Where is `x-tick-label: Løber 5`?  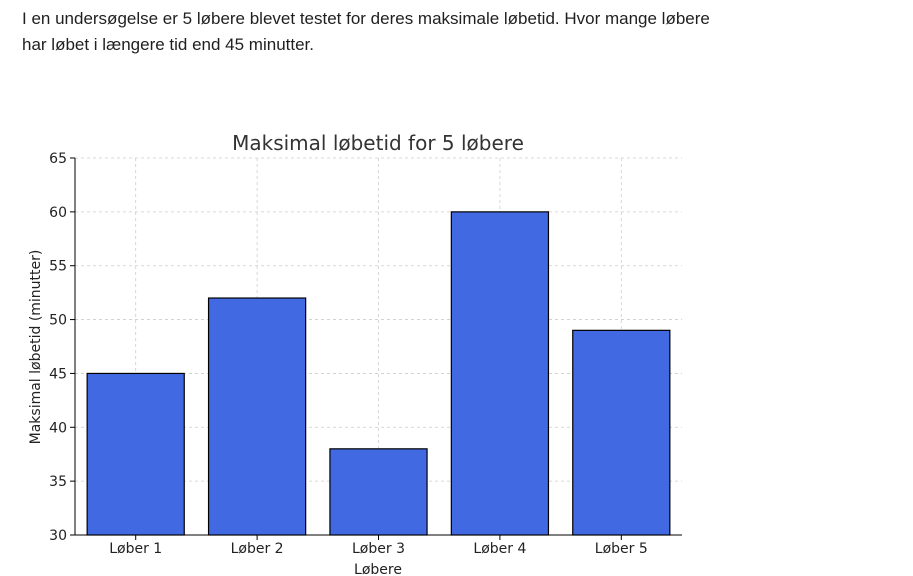
x-tick-label: Løber 5 is located at coordinates (621, 549).